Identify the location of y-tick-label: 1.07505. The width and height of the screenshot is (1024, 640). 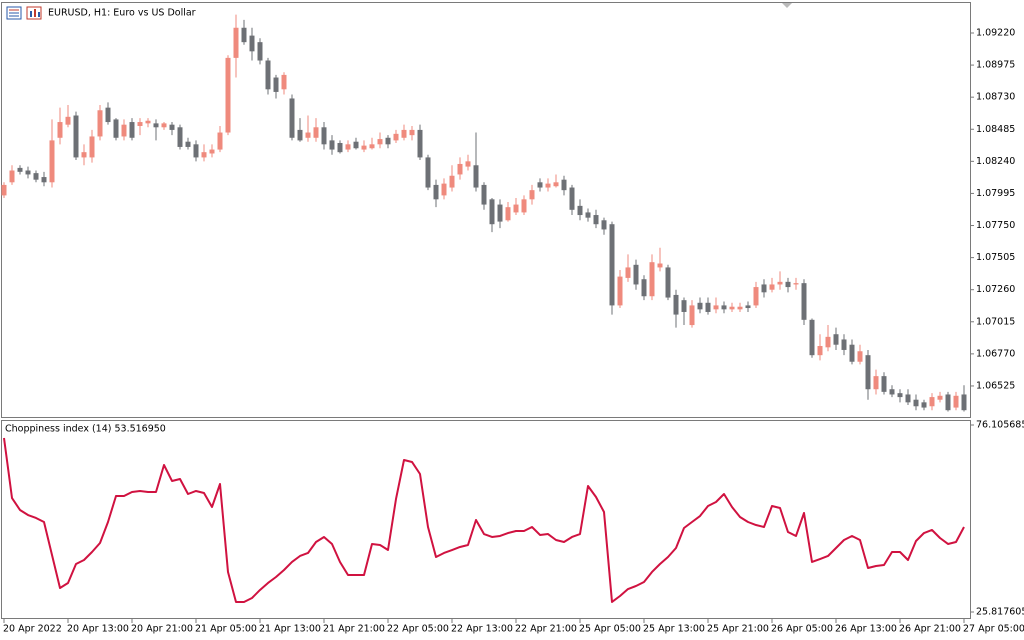
(995, 257).